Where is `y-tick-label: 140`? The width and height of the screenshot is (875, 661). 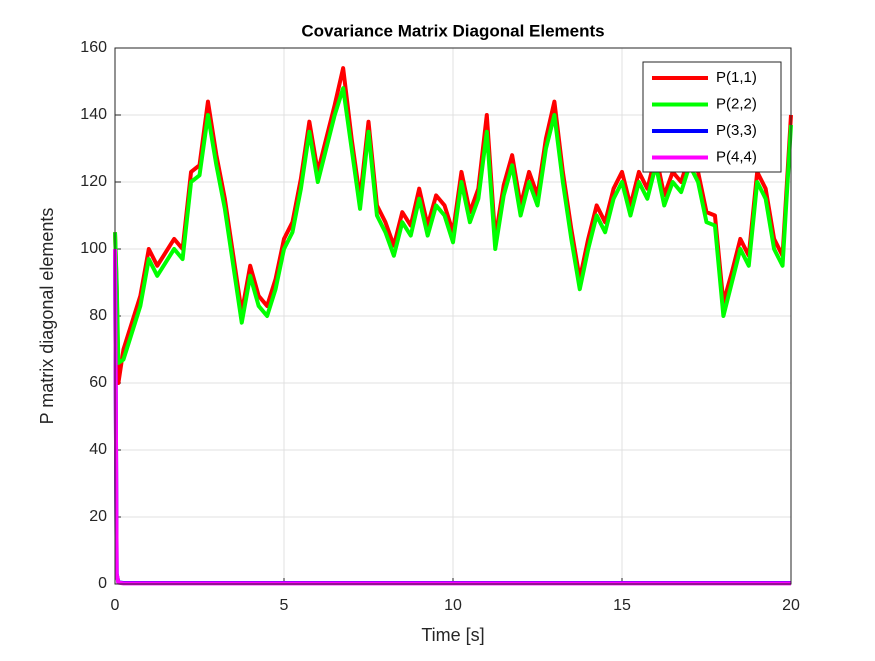 y-tick-label: 140 is located at coordinates (93, 114).